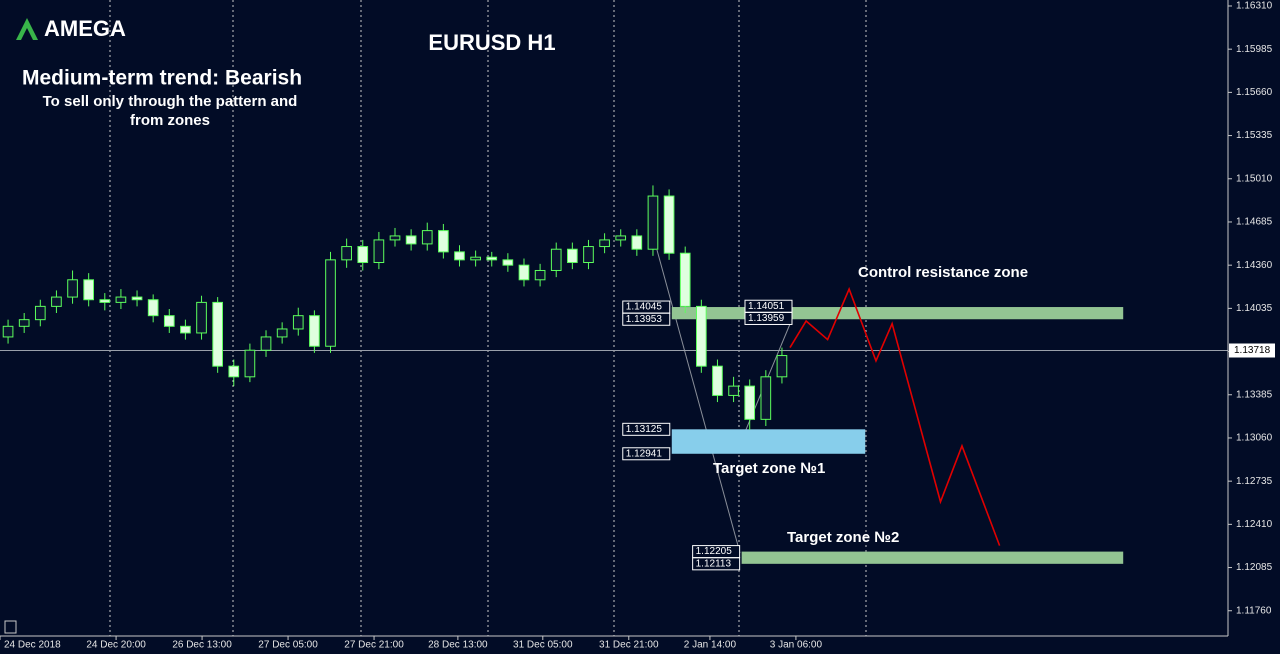  What do you see at coordinates (32, 645) in the screenshot?
I see `x-tick-label: 24 Dec 2018` at bounding box center [32, 645].